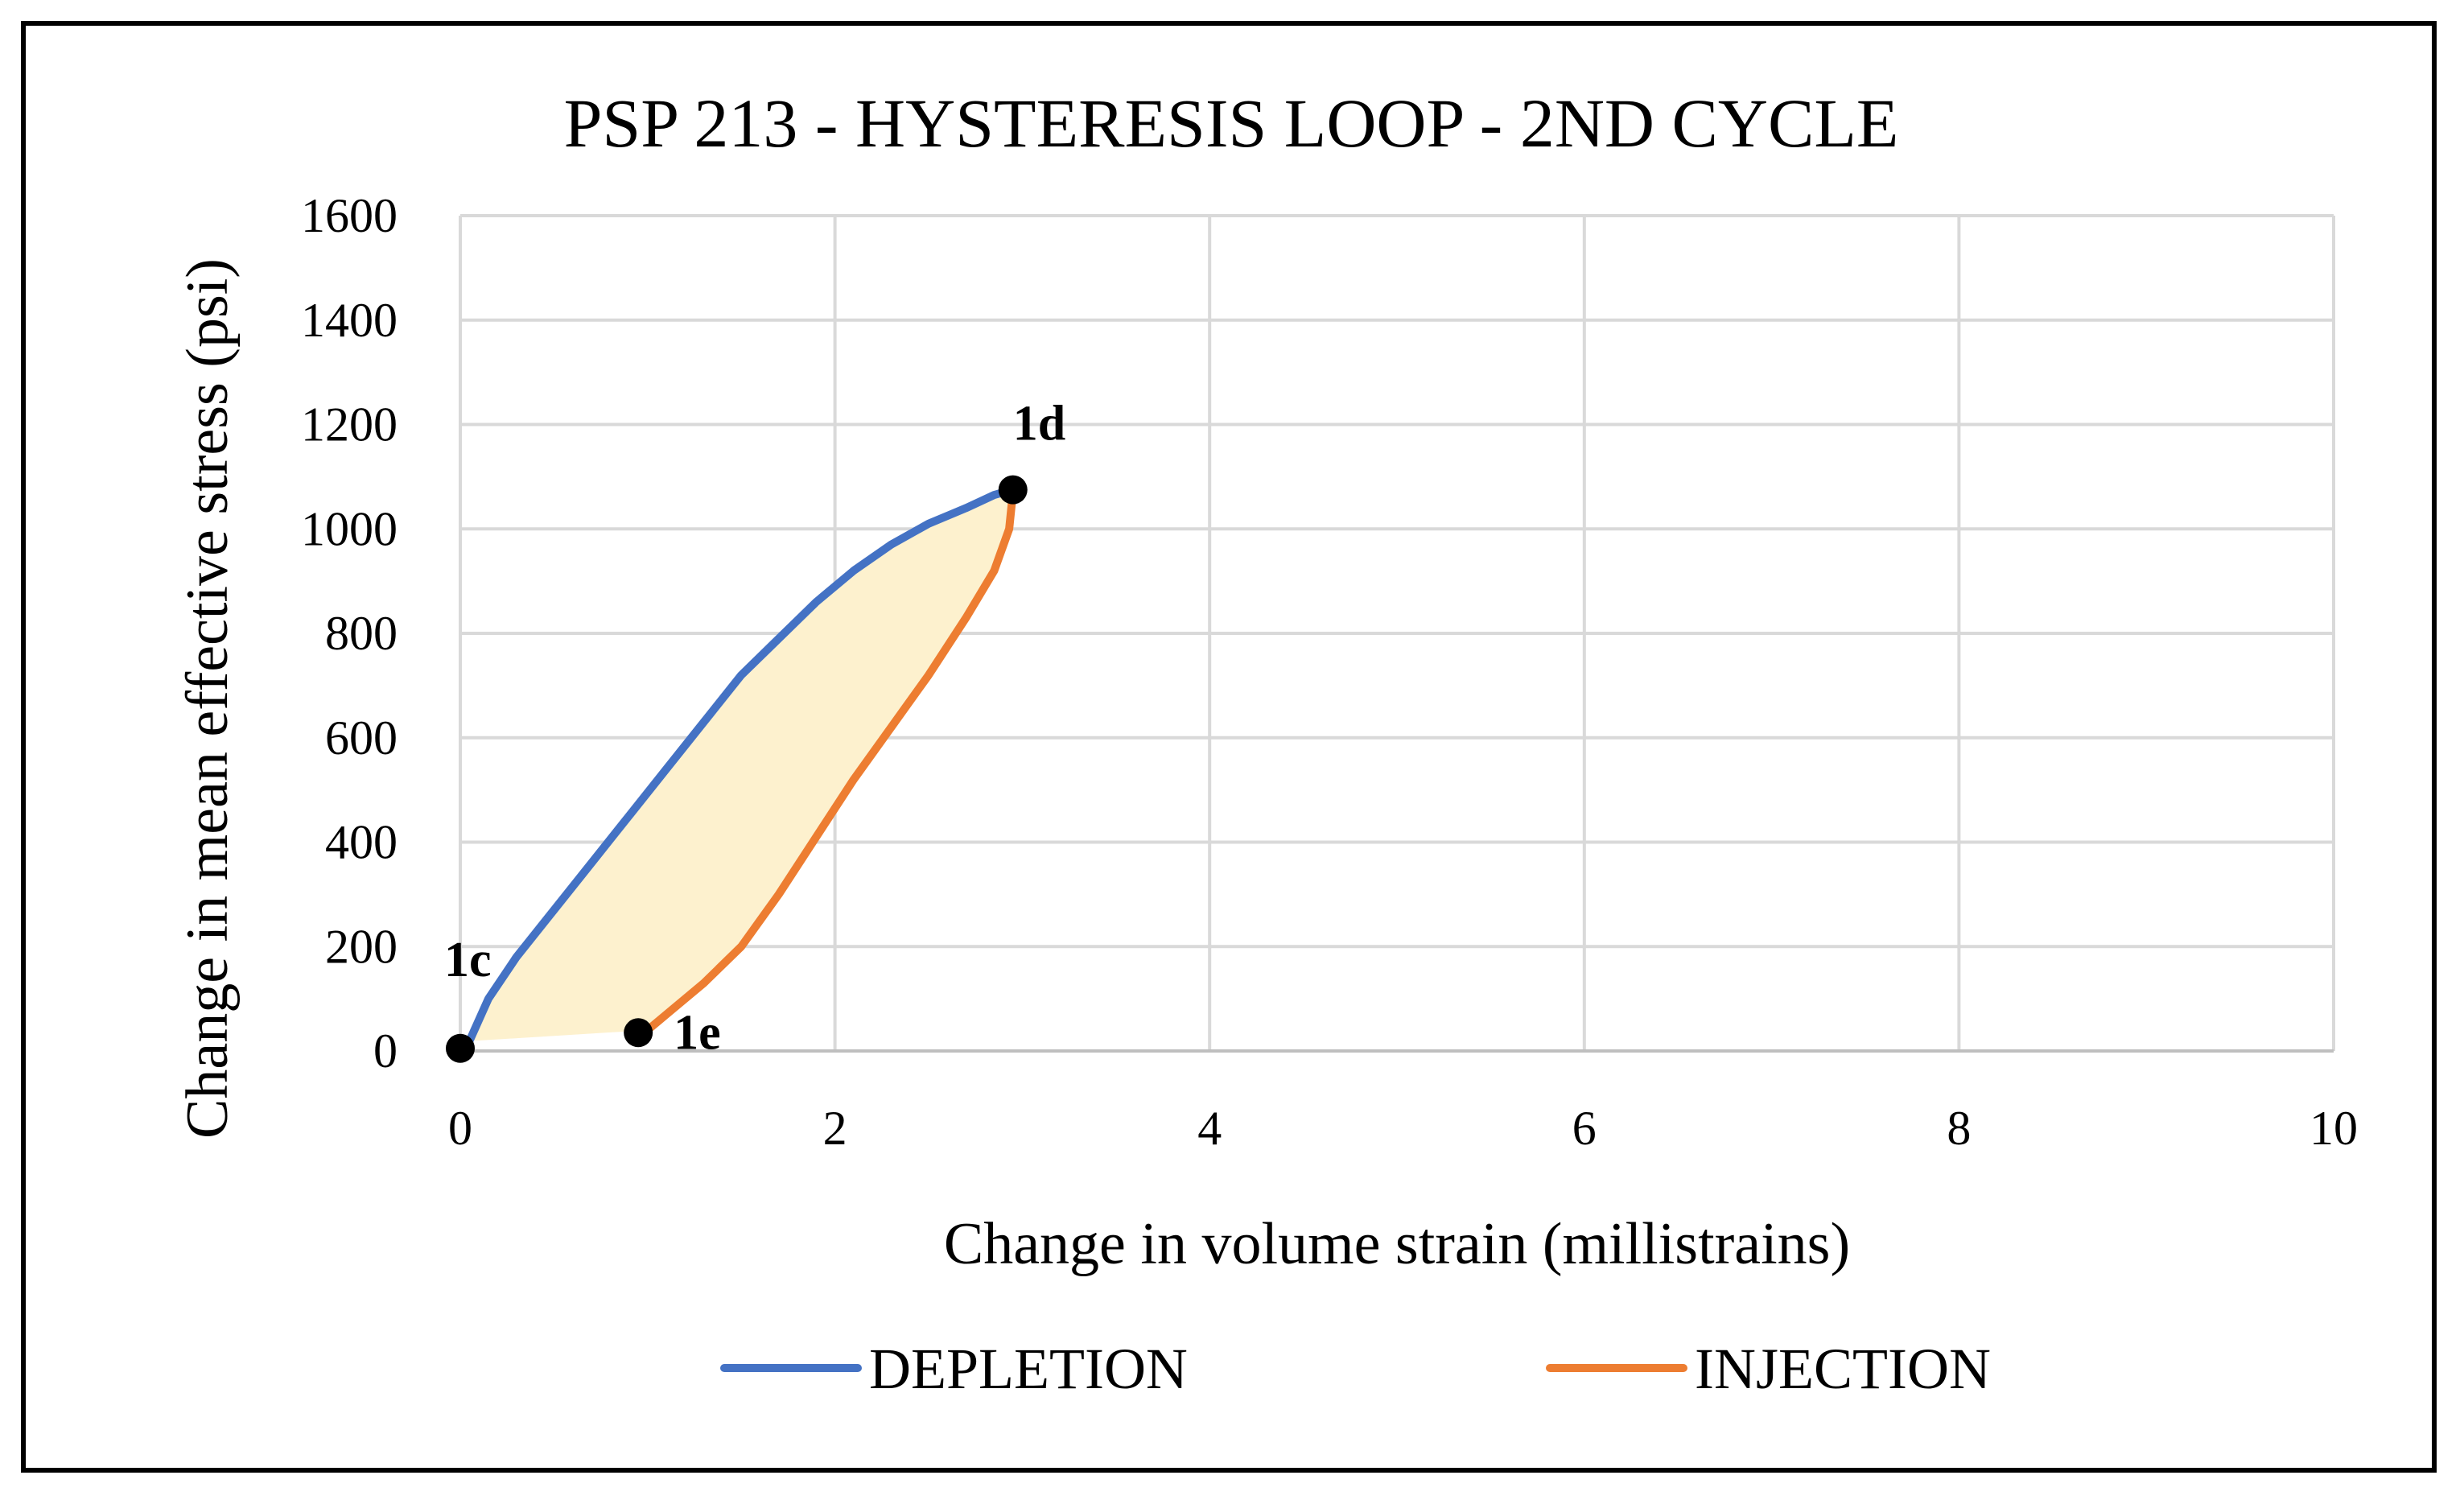  What do you see at coordinates (697, 1032) in the screenshot?
I see `point-label-1e: 1e` at bounding box center [697, 1032].